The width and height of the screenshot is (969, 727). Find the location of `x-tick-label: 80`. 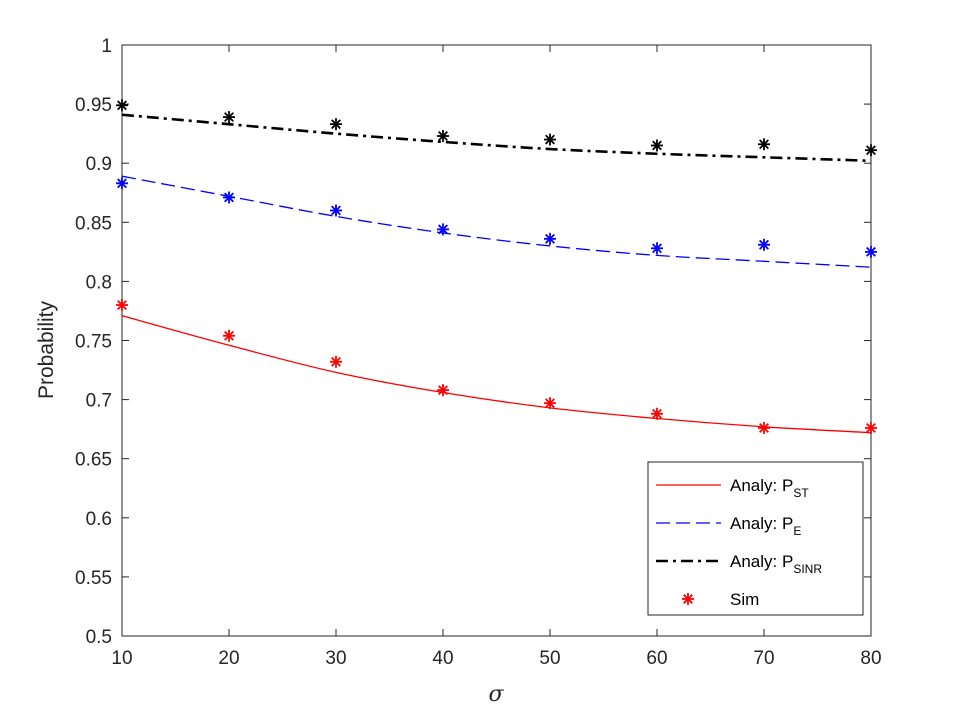

x-tick-label: 80 is located at coordinates (870, 658).